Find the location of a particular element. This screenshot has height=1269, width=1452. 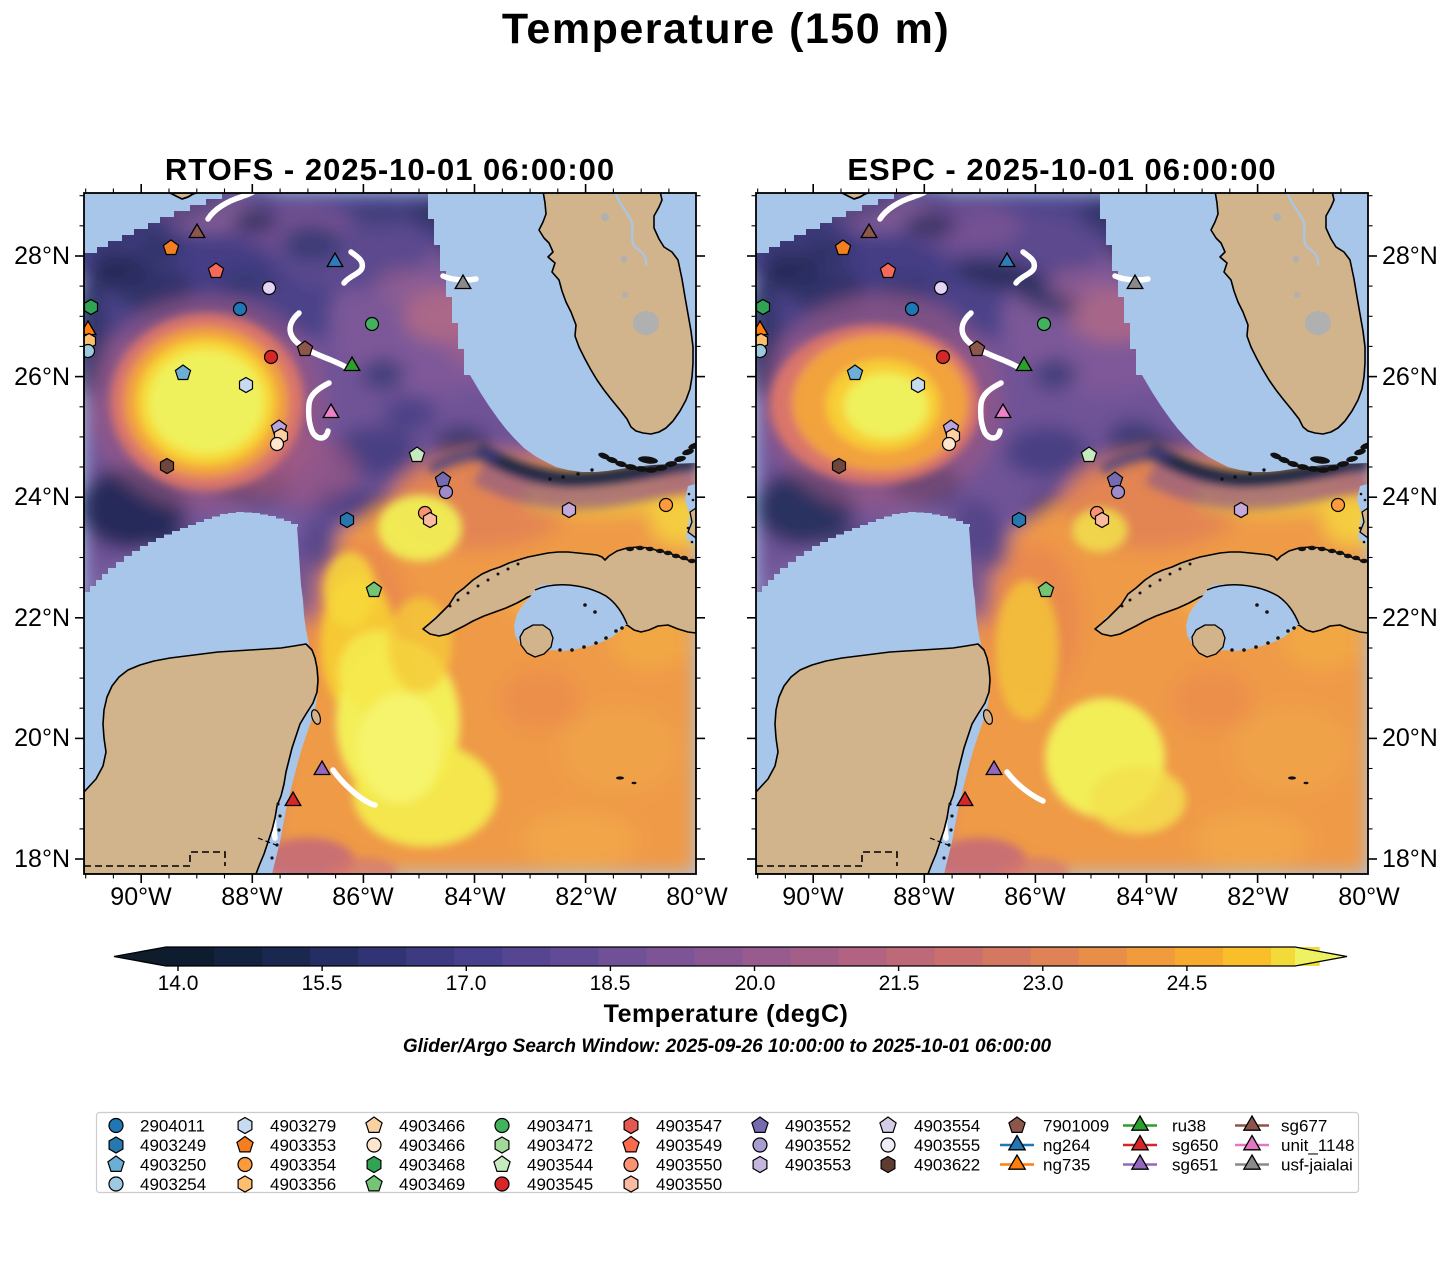

svg-text: 4903468 is located at coordinates (432, 1165).